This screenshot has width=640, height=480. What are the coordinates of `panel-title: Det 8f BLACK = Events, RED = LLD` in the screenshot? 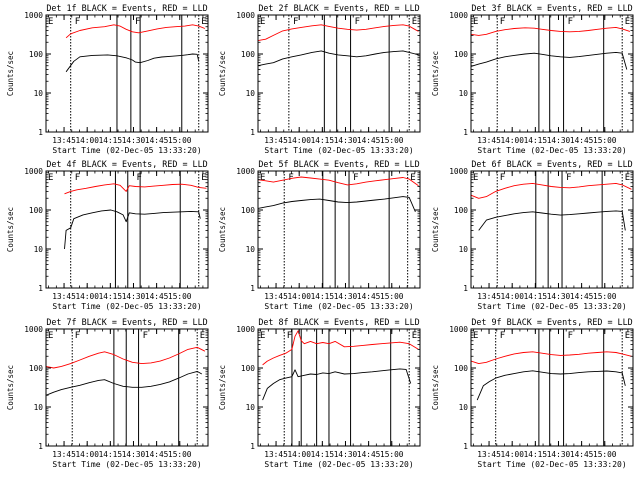 It's located at (338, 322).